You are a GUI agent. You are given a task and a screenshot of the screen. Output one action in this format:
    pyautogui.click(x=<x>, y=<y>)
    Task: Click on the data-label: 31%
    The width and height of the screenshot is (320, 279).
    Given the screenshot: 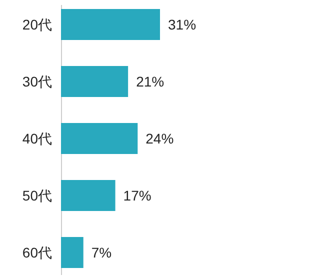 What is the action you would take?
    pyautogui.click(x=182, y=24)
    